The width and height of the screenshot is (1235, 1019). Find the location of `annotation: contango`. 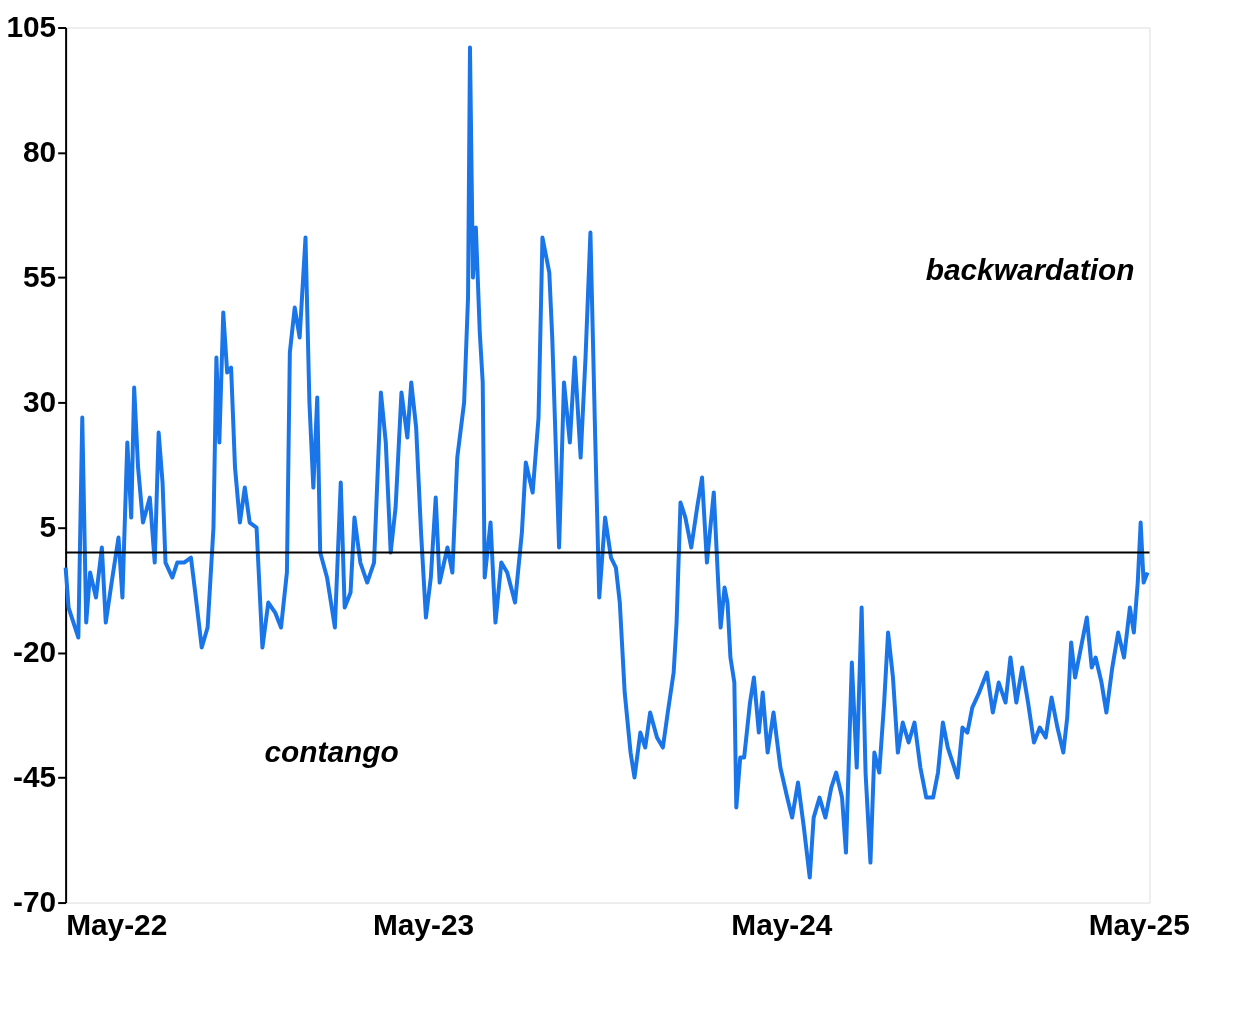

annotation: contango is located at coordinates (331, 752).